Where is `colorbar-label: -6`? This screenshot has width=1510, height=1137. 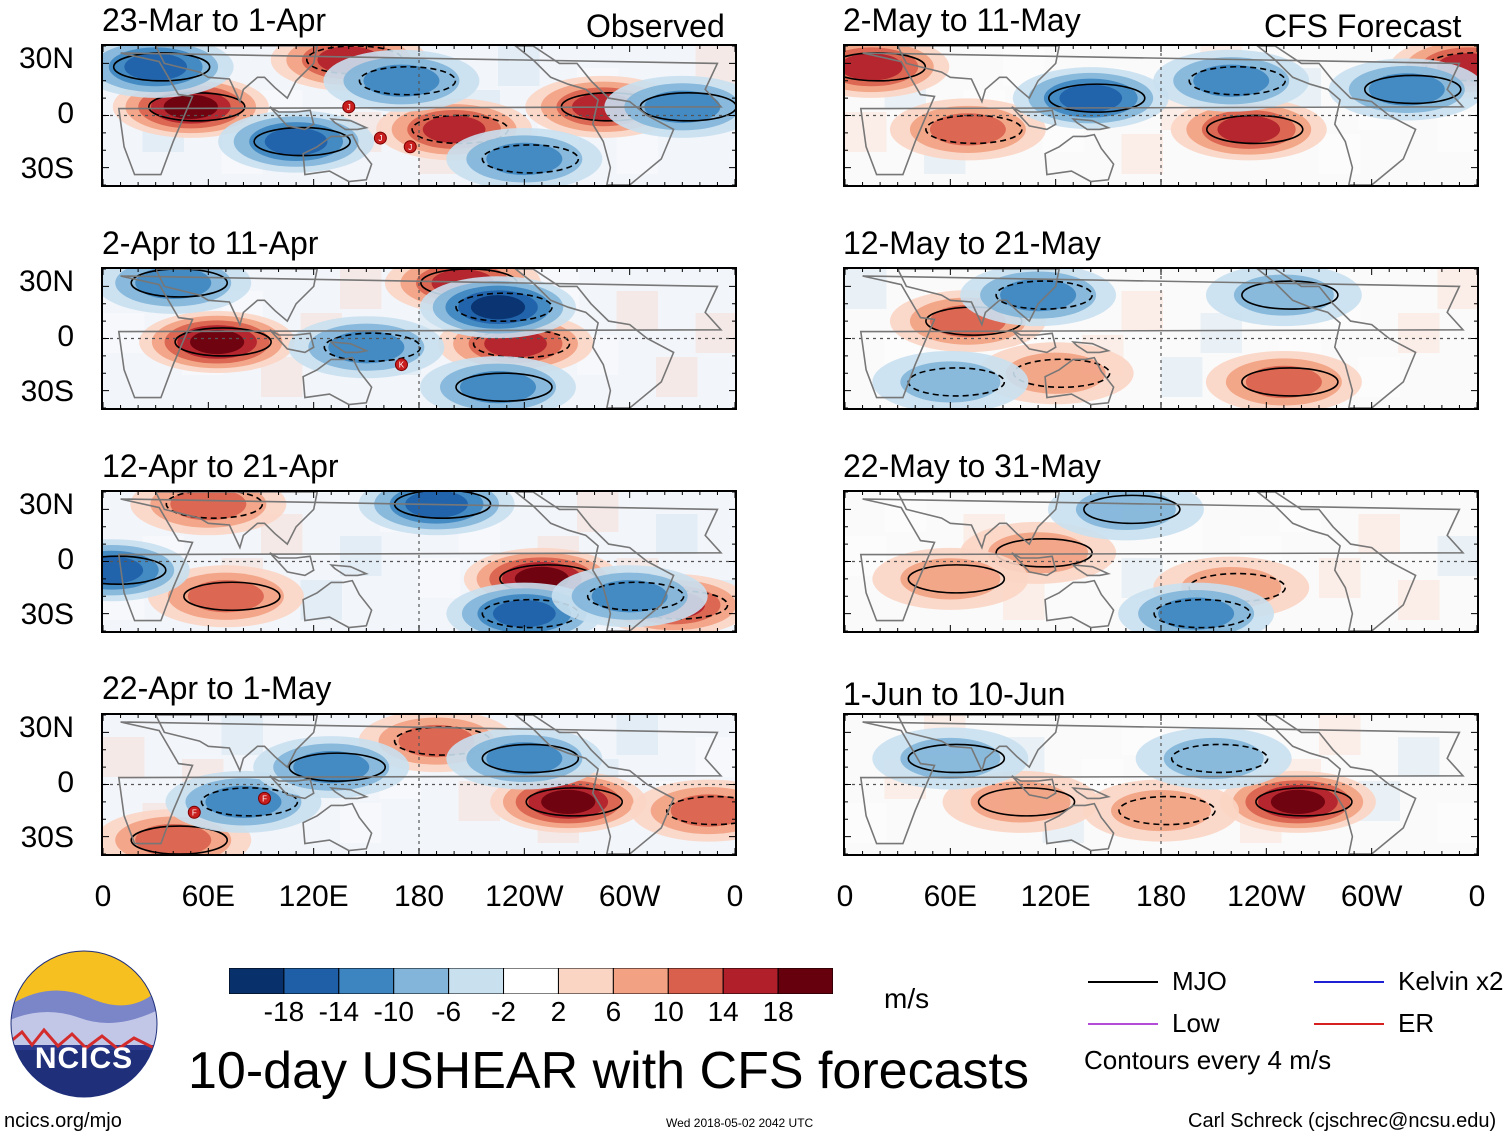
colorbar-label: -6 is located at coordinates (449, 1011).